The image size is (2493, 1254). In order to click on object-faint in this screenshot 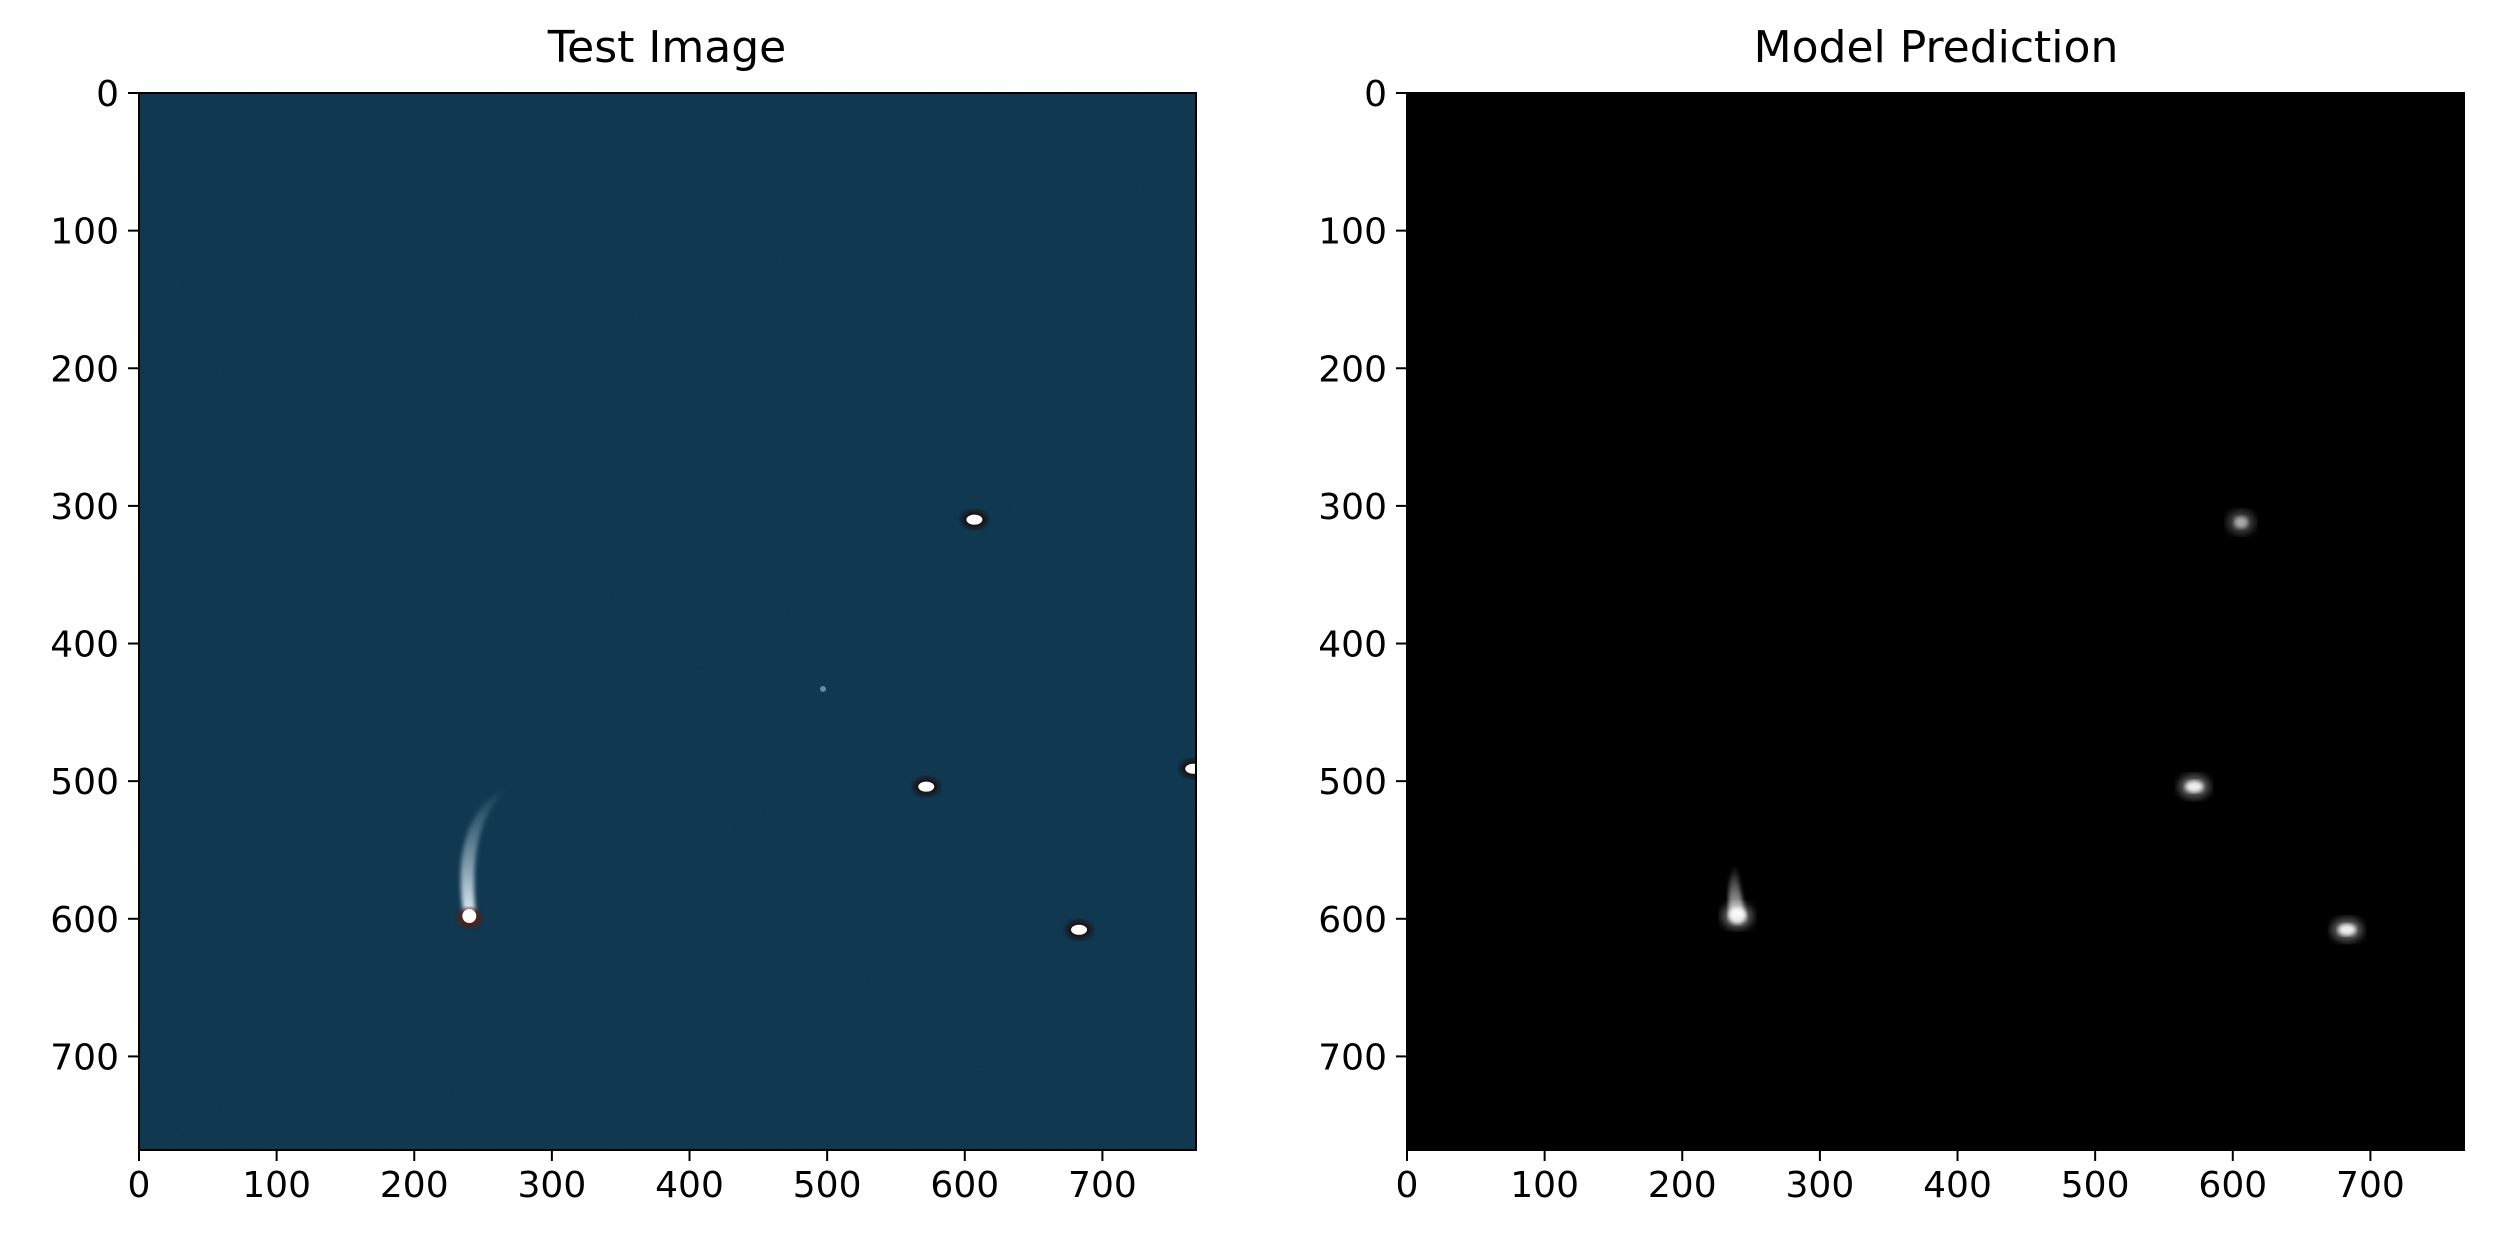, I will do `click(823, 688)`.